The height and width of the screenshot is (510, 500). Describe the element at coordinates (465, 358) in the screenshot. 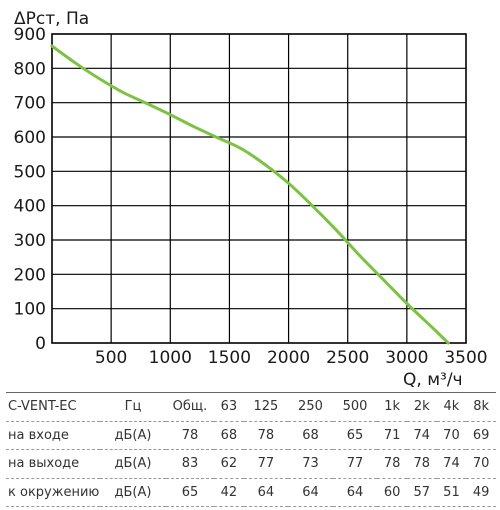

I see `x-tick-label: 3500` at that location.